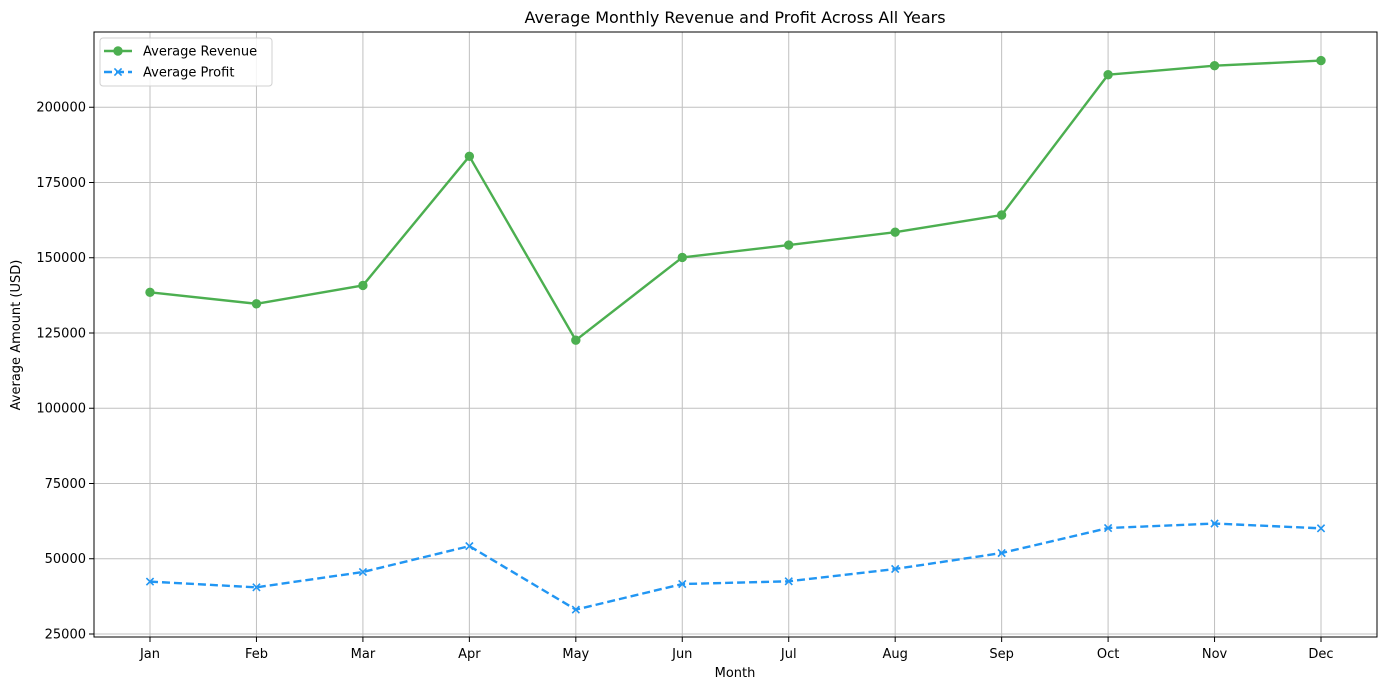 The width and height of the screenshot is (1389, 695). What do you see at coordinates (363, 654) in the screenshot?
I see `x-tick-label: Mar` at bounding box center [363, 654].